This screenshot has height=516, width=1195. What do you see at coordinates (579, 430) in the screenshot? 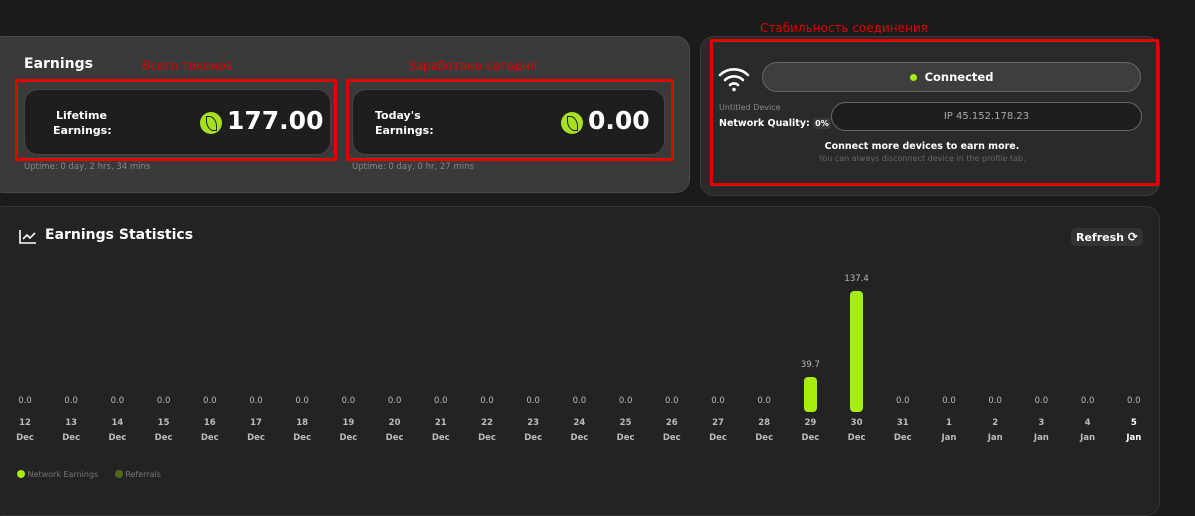
I see `x-tick-label: 24 Dec` at bounding box center [579, 430].